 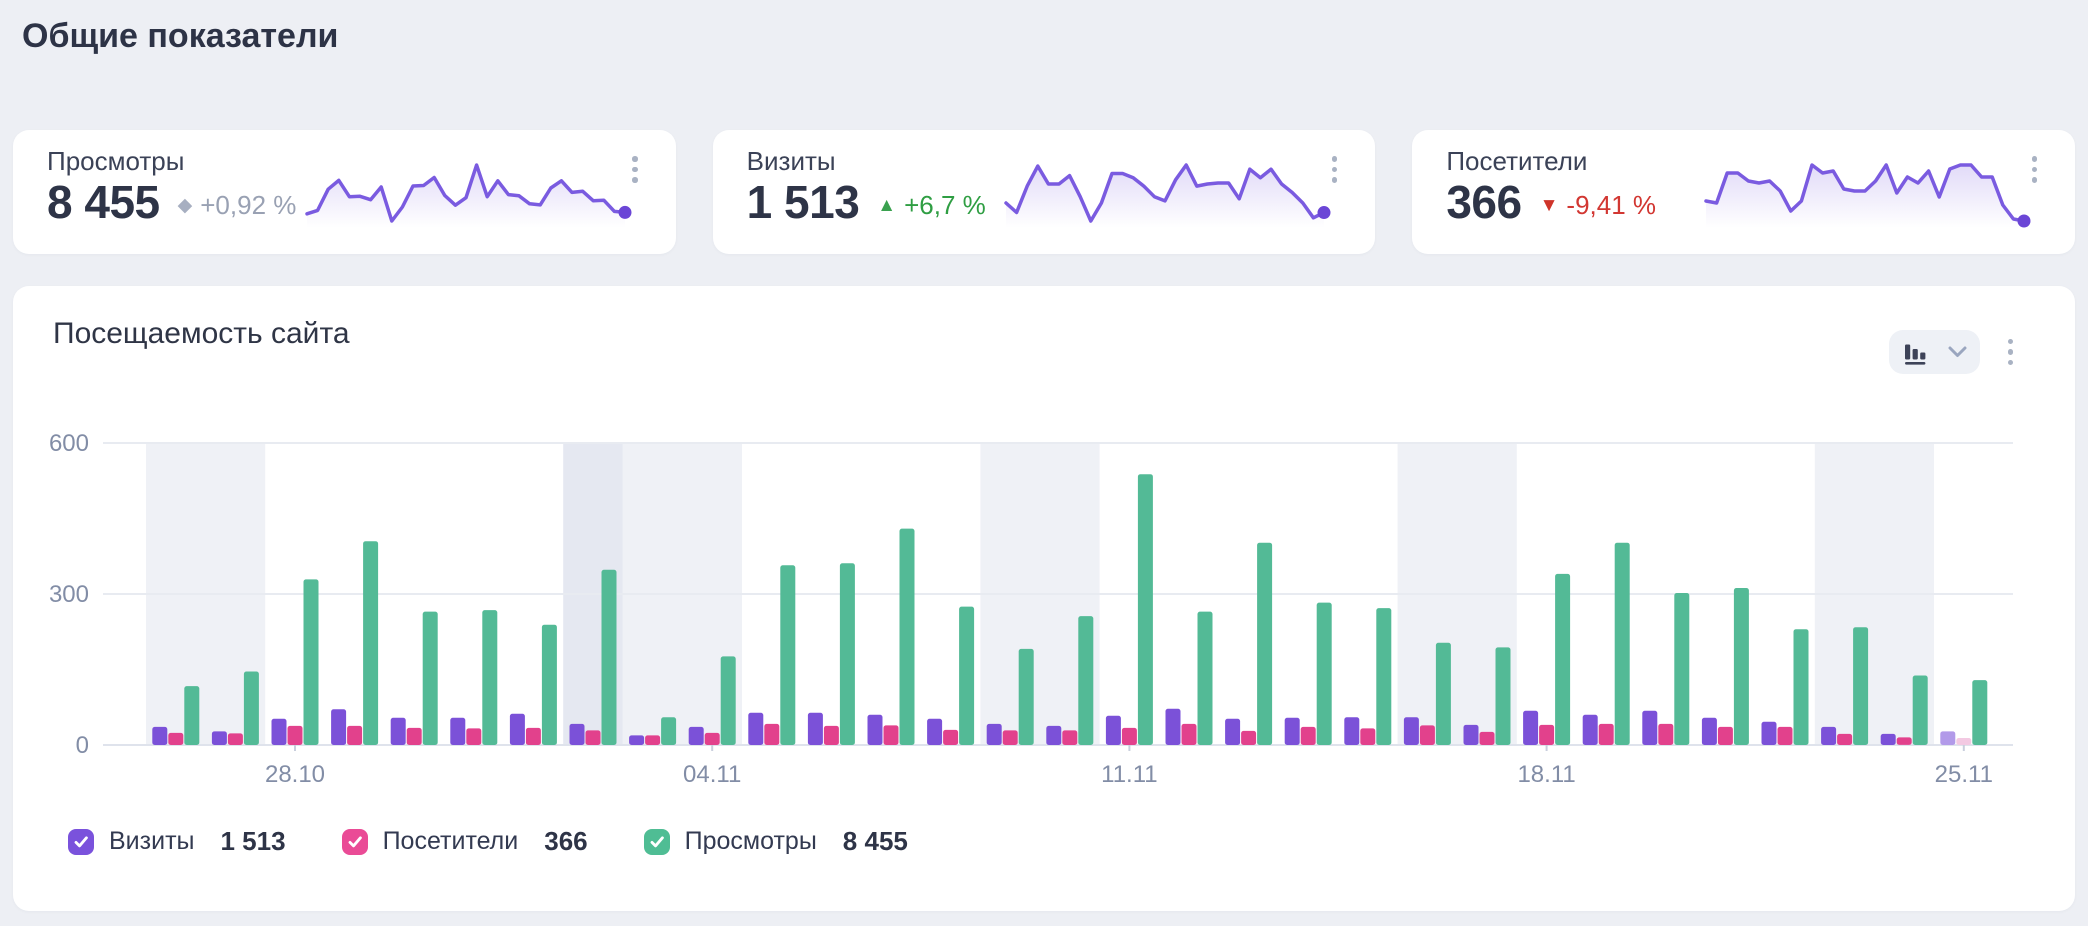 I want to click on stat-card-visitors: Посетители 366 ▼ -9,41 %, so click(x=1744, y=192).